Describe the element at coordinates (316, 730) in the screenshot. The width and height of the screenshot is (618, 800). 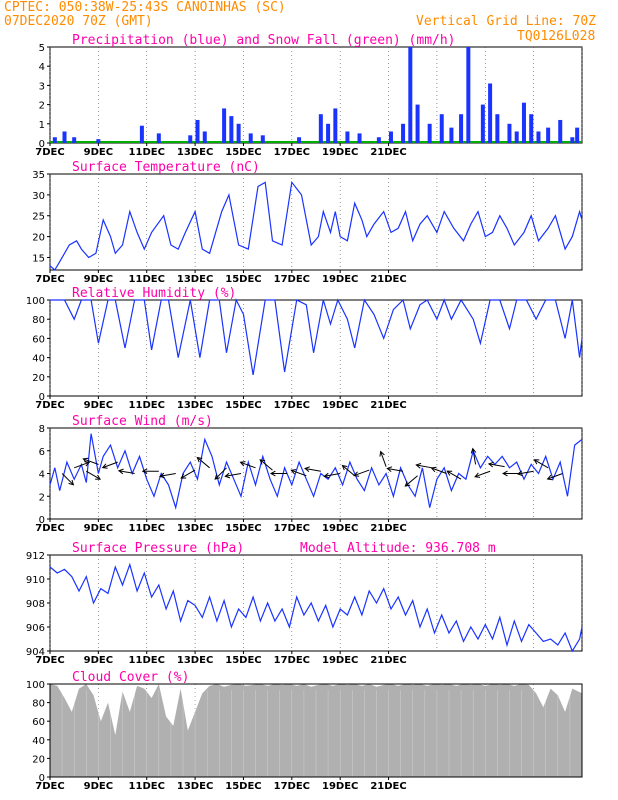
I see `panel-frame-top` at that location.